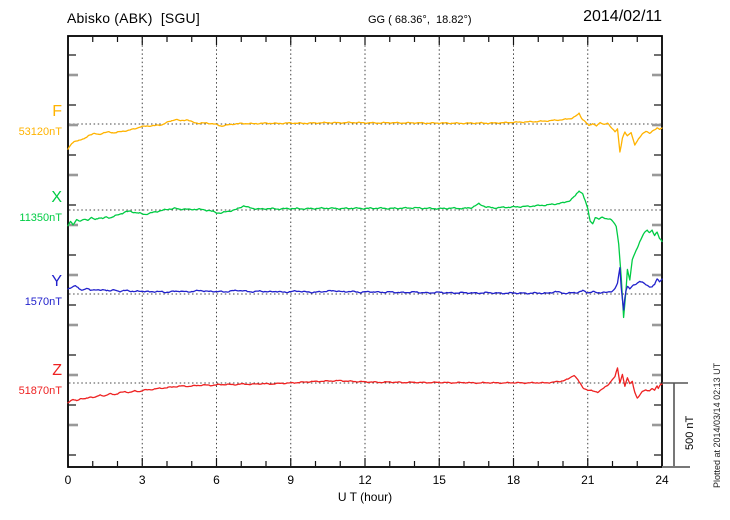 The height and width of the screenshot is (520, 730). Describe the element at coordinates (690, 432) in the screenshot. I see `scale-bar-label: 500 nT` at that location.